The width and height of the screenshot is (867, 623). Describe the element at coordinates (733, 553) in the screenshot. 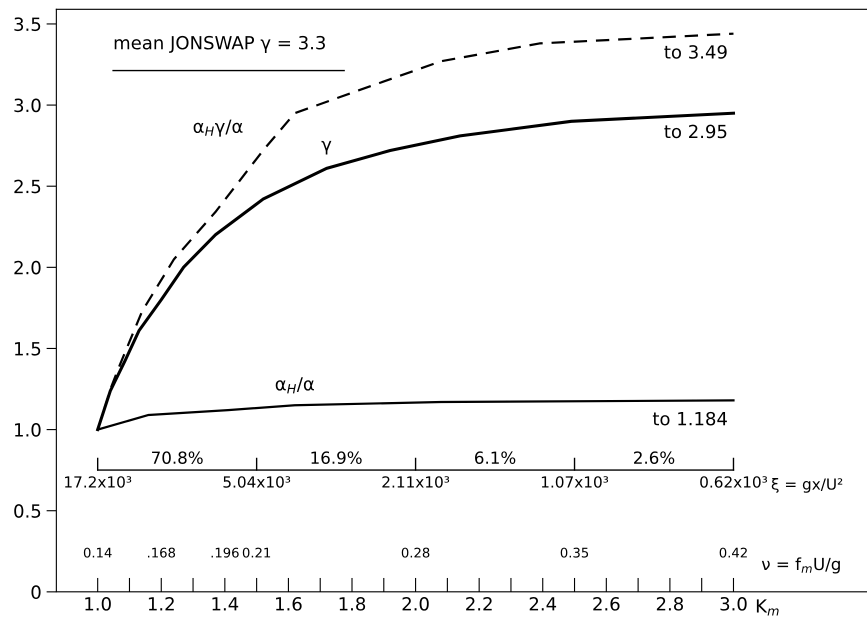

I see `x2-tick-label: 0.42` at that location.